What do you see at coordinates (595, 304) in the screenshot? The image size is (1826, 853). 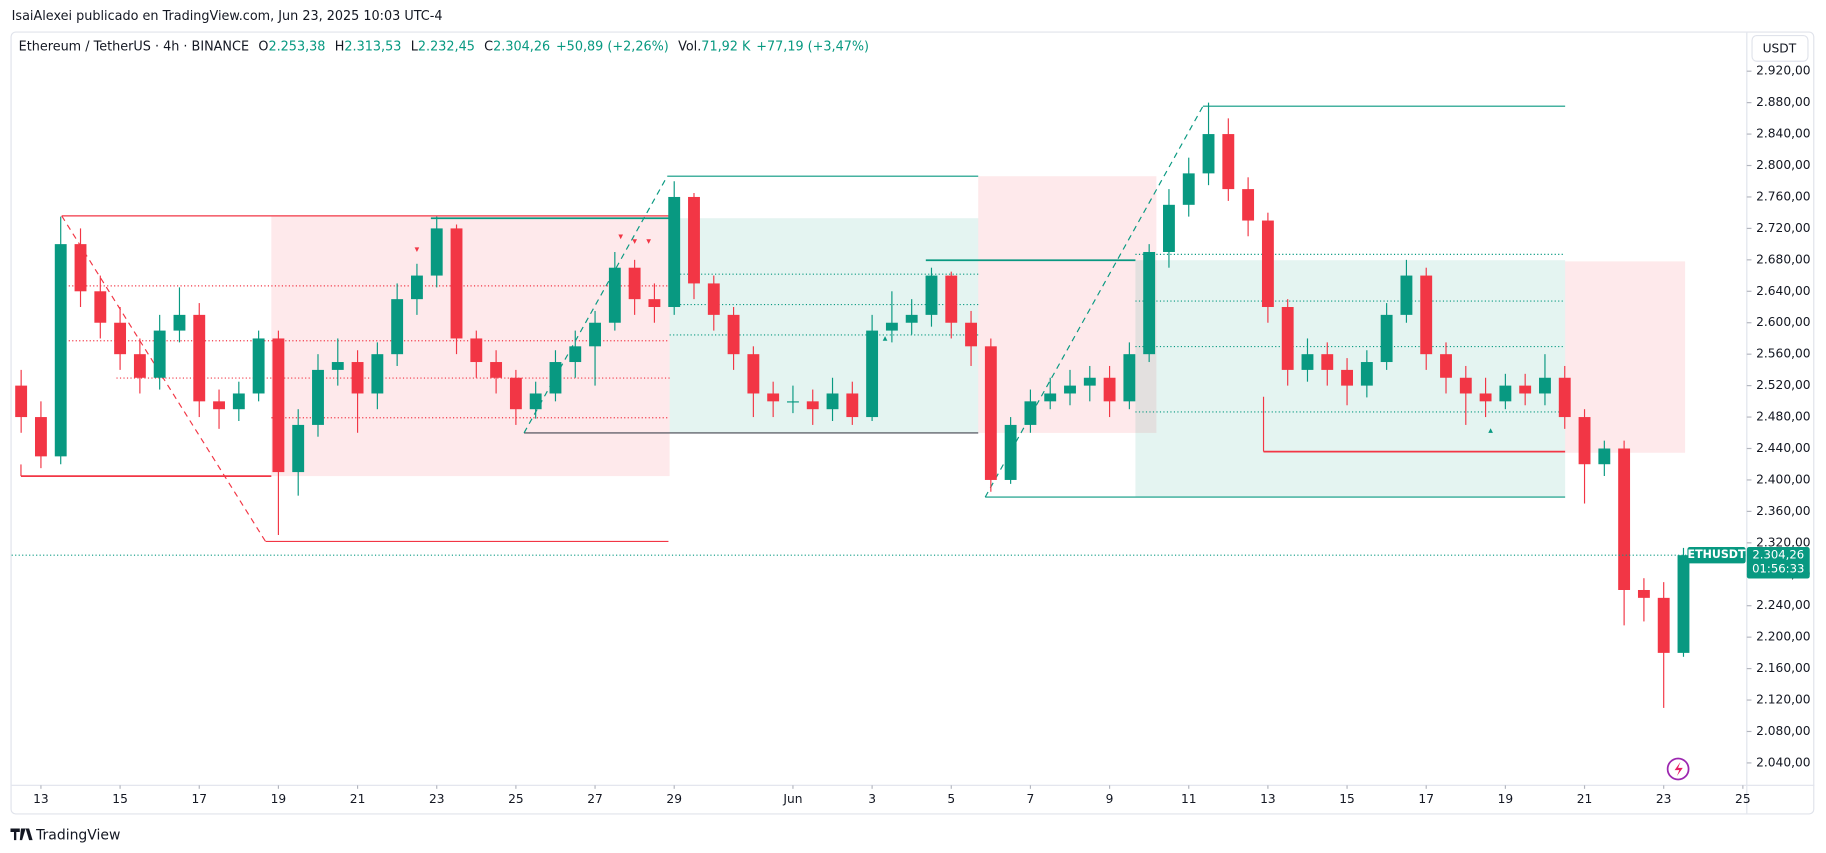 I see `swing-line` at bounding box center [595, 304].